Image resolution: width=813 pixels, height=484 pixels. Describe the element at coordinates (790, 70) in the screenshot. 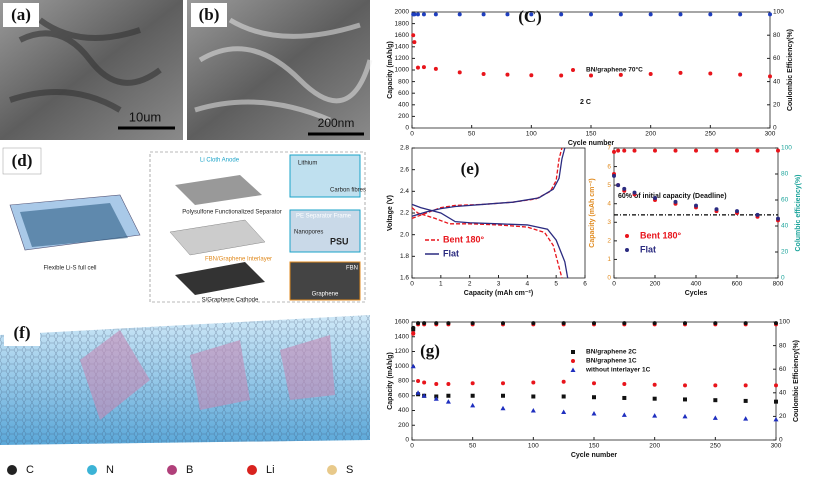

I see `y2-axis-title: Coulombic Efficiency(%)` at that location.